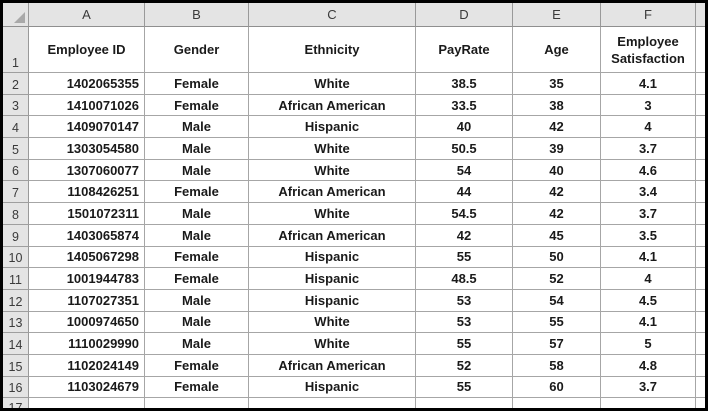 The image size is (708, 411). What do you see at coordinates (557, 149) in the screenshot?
I see `cell-e5: 39` at bounding box center [557, 149].